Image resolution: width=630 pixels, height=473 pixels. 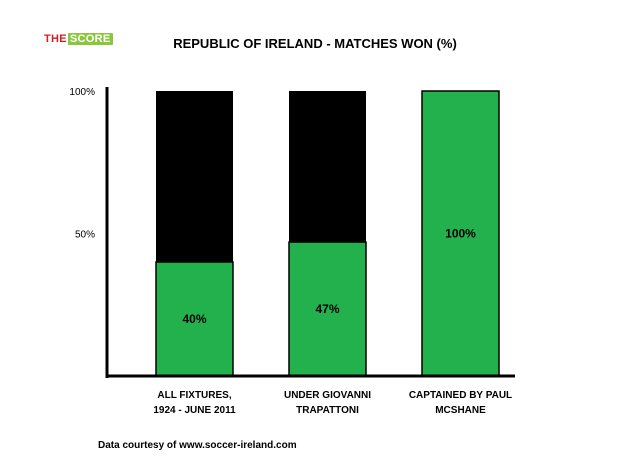 I want to click on logo-the: THE, so click(x=55, y=39).